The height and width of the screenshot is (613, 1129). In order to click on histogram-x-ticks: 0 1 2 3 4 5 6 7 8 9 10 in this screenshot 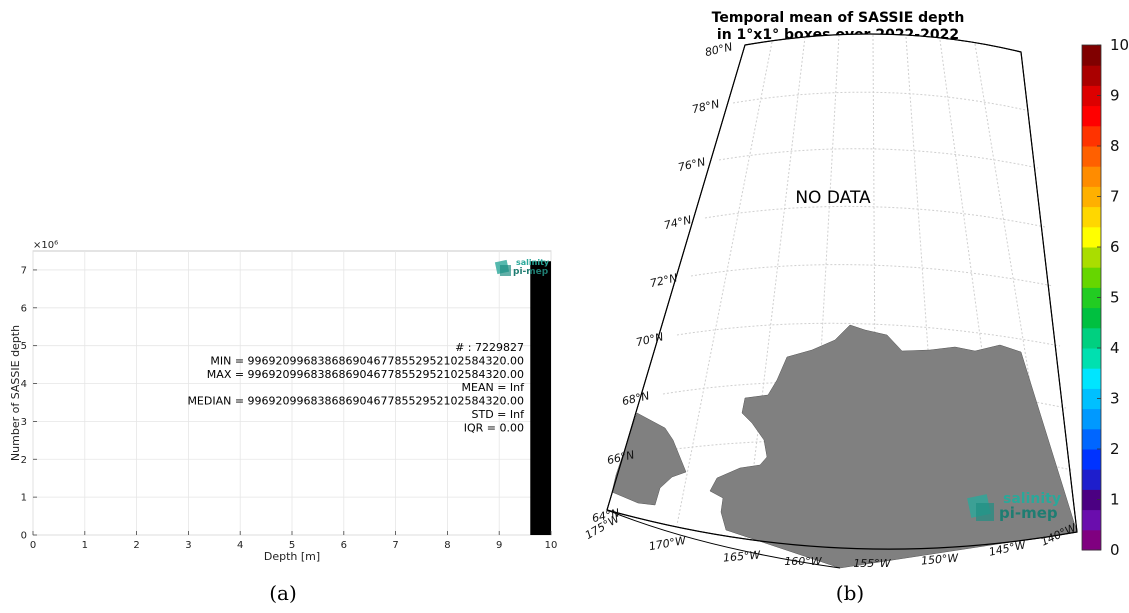, I will do `click(294, 541)`.